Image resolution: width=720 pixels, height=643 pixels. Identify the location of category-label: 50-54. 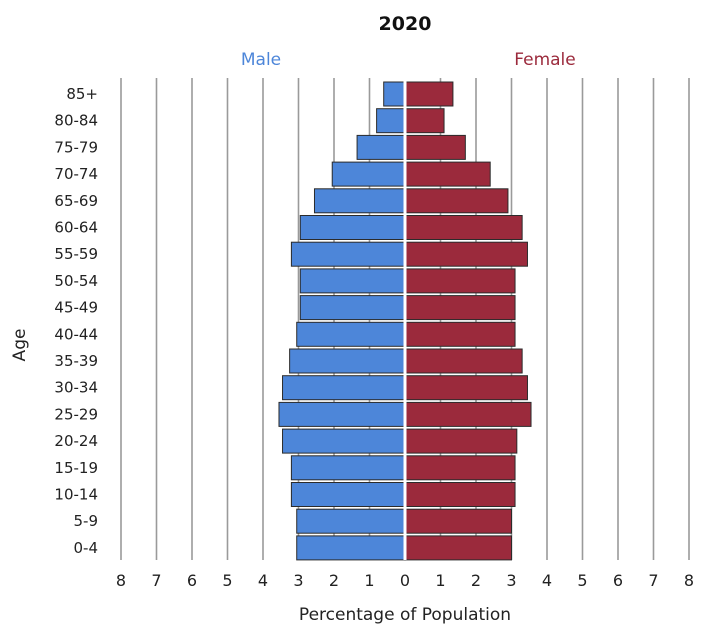
(76, 281).